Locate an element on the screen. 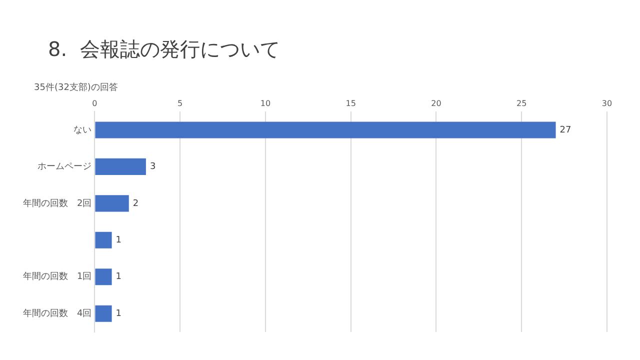 Image resolution: width=640 pixels, height=360 pixels. y-tick-label: ホームページ is located at coordinates (65, 167).